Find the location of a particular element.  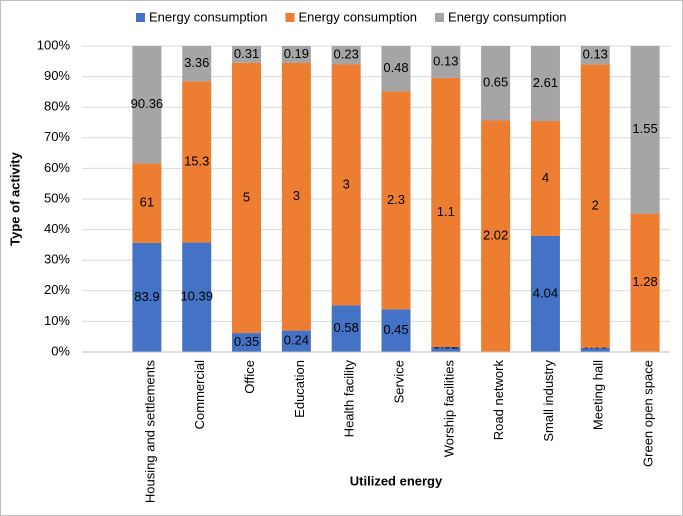

y-tick-label: 100% is located at coordinates (54, 44).